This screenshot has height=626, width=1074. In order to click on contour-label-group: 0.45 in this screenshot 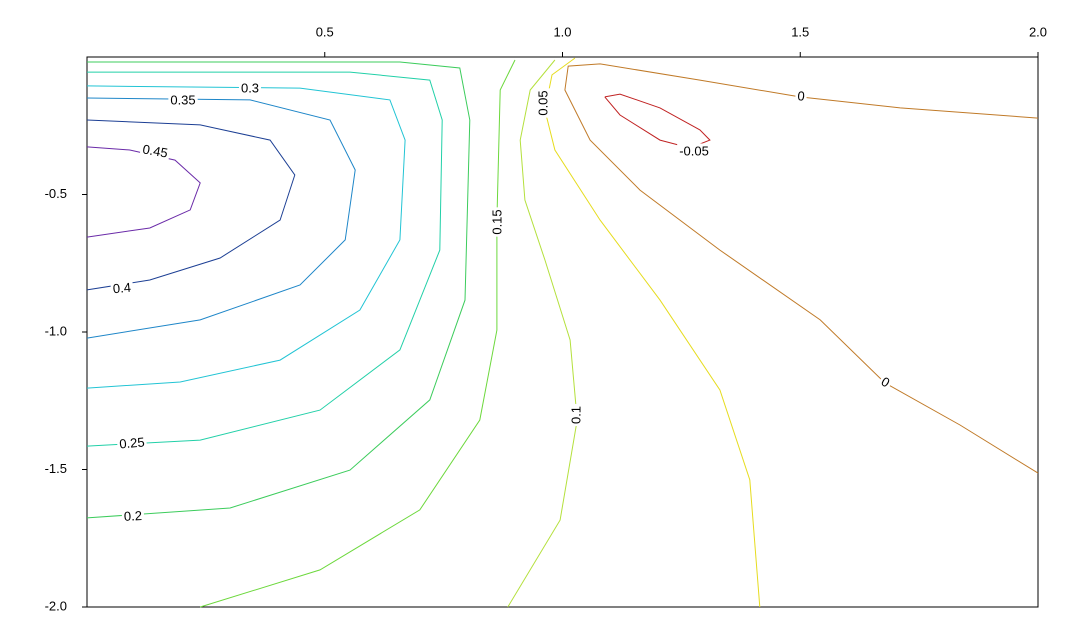, I will do `click(155, 151)`.